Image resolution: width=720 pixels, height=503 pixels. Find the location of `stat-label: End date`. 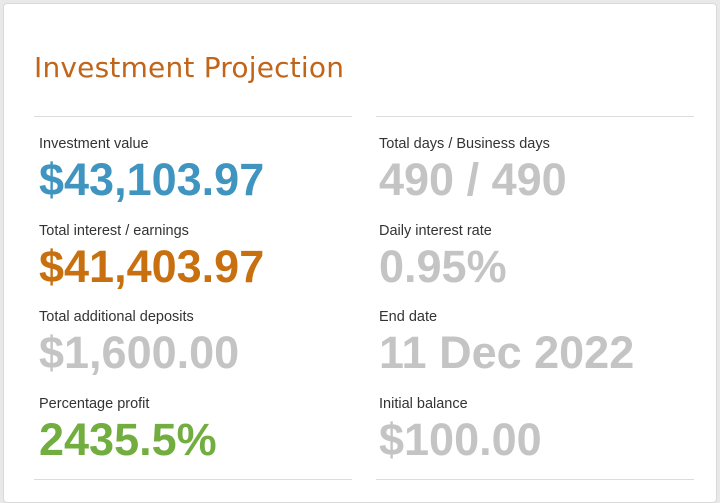

stat-label: End date is located at coordinates (408, 317).